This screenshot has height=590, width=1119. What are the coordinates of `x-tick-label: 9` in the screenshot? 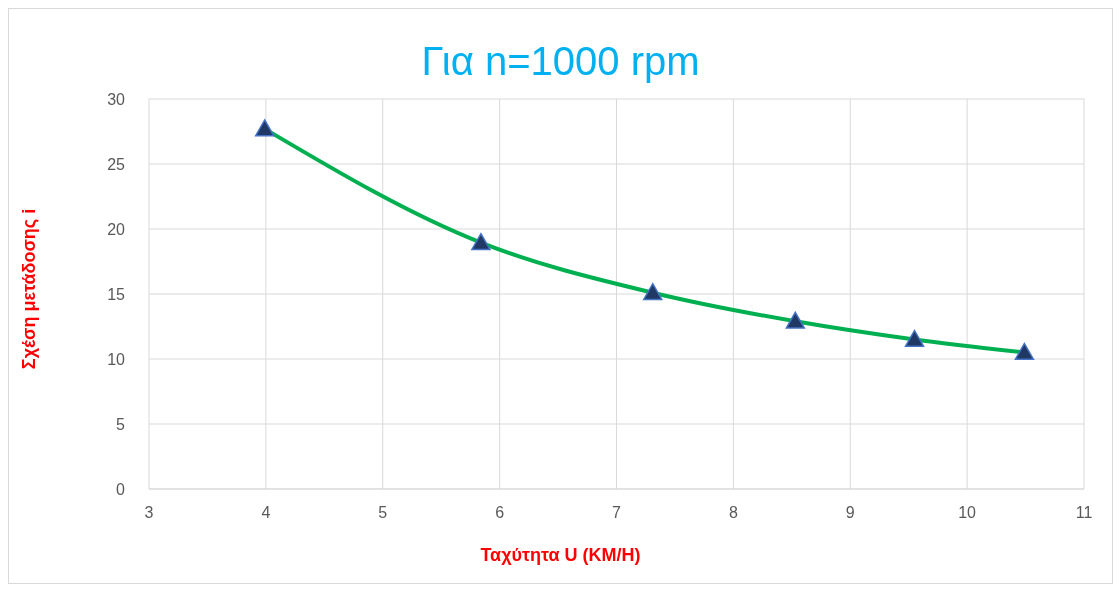 It's located at (850, 513).